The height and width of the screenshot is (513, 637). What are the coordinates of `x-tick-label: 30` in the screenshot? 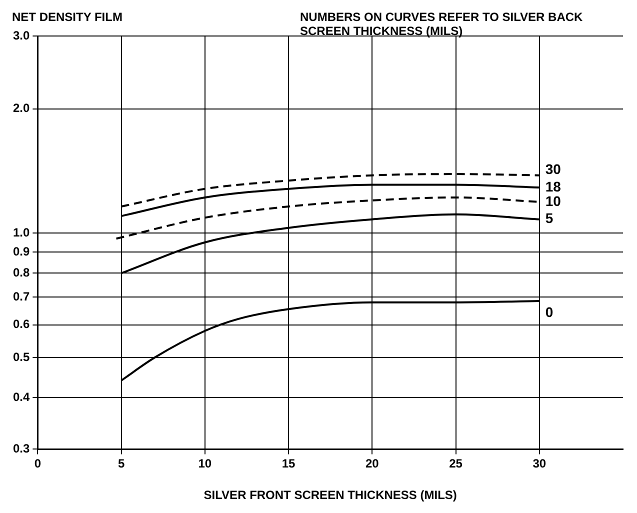 It's located at (539, 463).